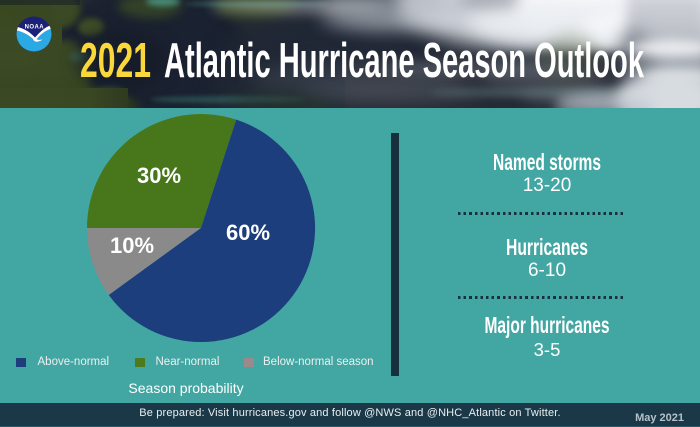 The image size is (700, 427). I want to click on svg-text: NOAA, so click(35, 28).